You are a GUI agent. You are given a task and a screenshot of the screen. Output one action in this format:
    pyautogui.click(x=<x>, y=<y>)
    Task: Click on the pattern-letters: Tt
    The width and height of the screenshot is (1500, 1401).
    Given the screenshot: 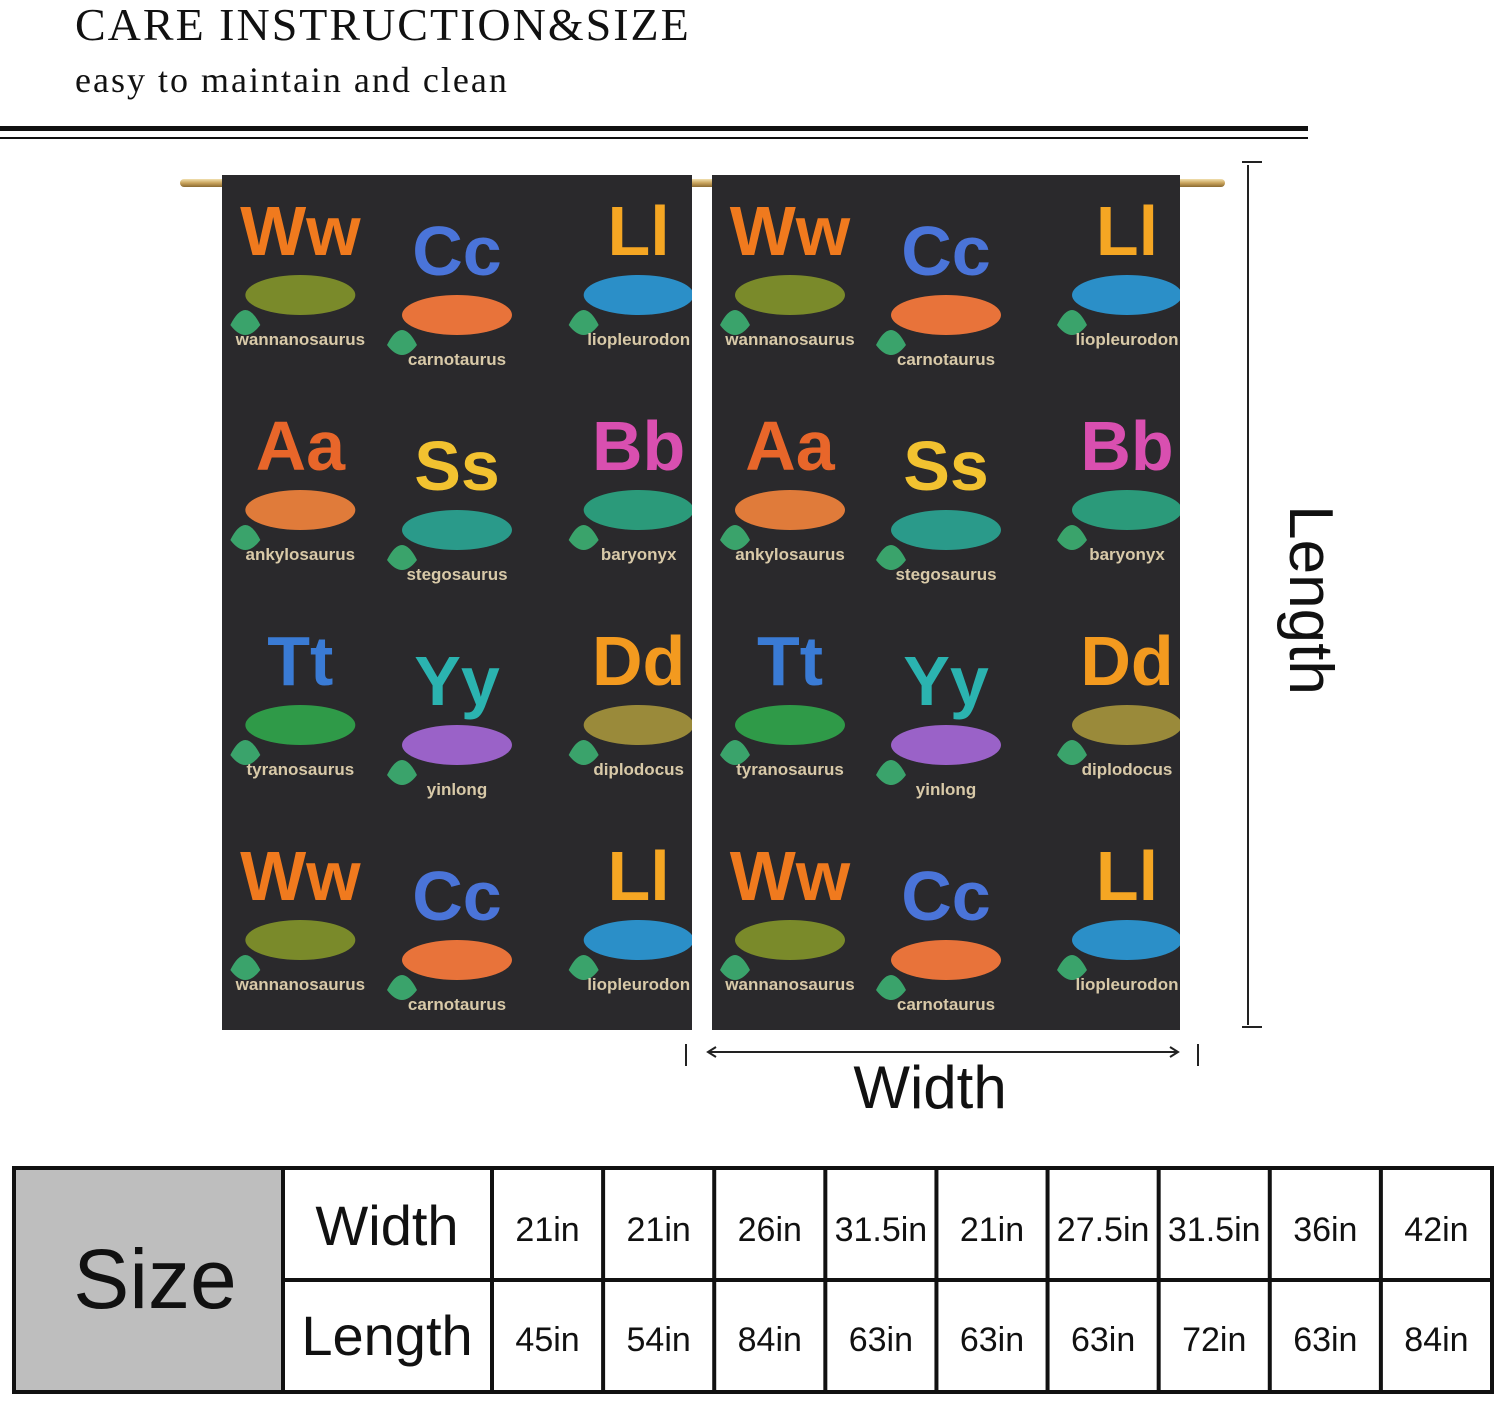 What is the action you would take?
    pyautogui.click(x=790, y=661)
    